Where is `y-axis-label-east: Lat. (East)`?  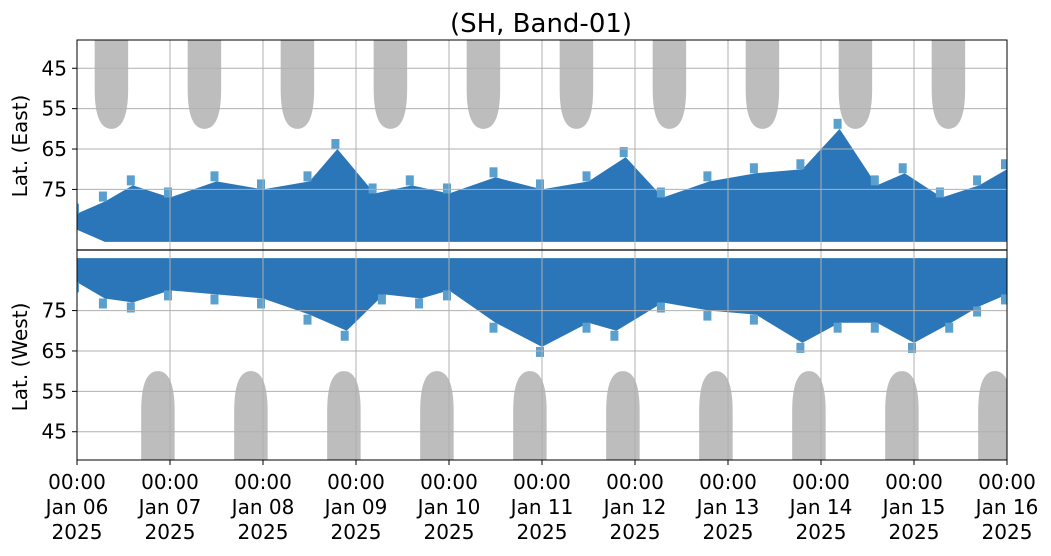 y-axis-label-east: Lat. (East) is located at coordinates (20, 146).